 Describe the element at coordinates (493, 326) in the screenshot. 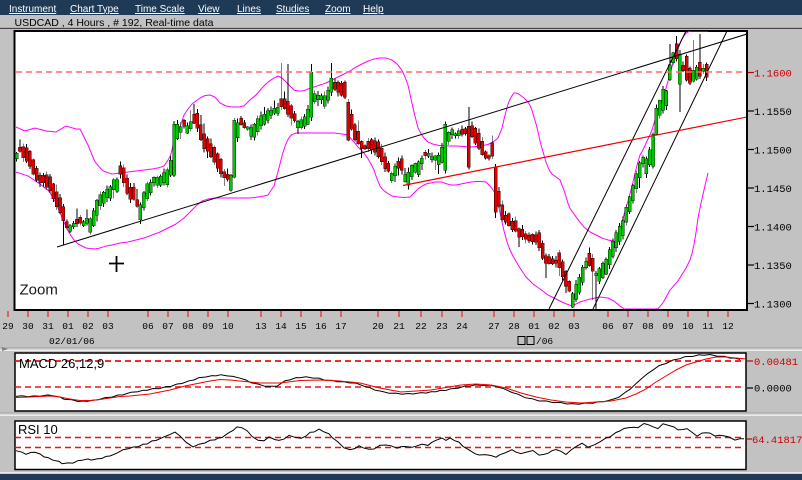

I see `svg-text: 27` at that location.